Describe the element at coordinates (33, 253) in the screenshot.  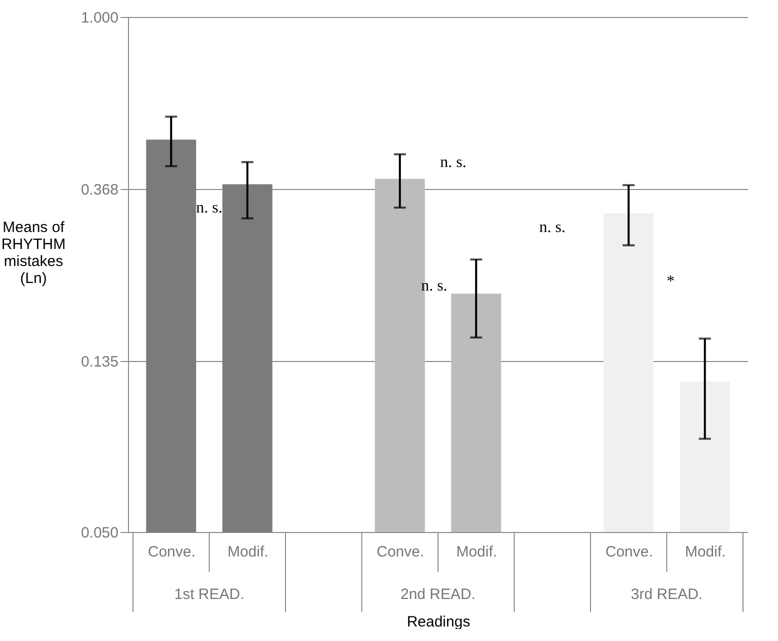
I see `y-axis-title: Means of RHYTHM mistakes (Ln)` at that location.